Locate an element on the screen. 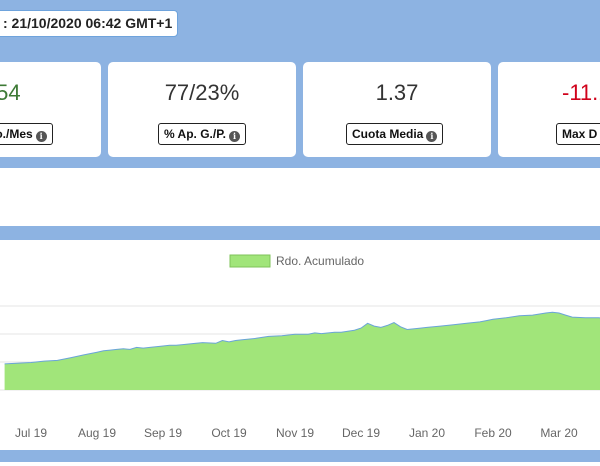 This screenshot has width=600, height=466. x-tick-label: Oct 19 is located at coordinates (229, 433).